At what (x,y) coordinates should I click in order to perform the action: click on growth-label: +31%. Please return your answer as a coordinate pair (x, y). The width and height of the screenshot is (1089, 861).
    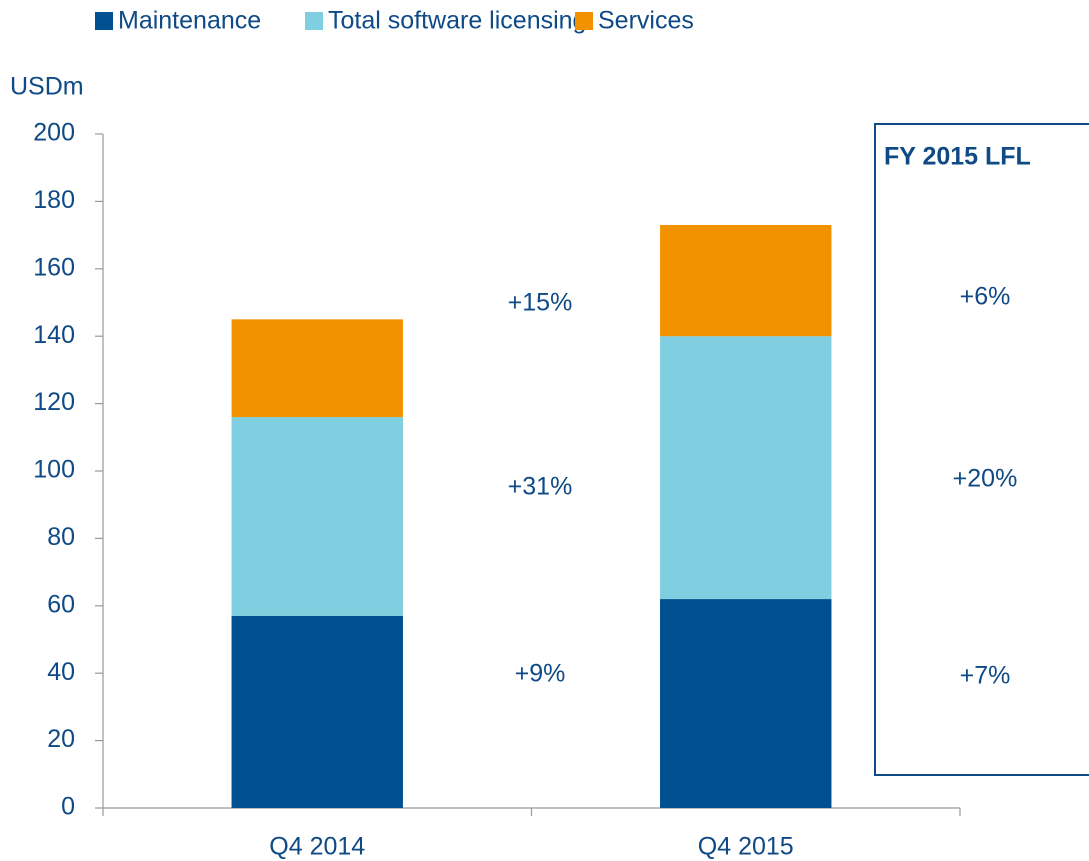
    Looking at the image, I should click on (540, 487).